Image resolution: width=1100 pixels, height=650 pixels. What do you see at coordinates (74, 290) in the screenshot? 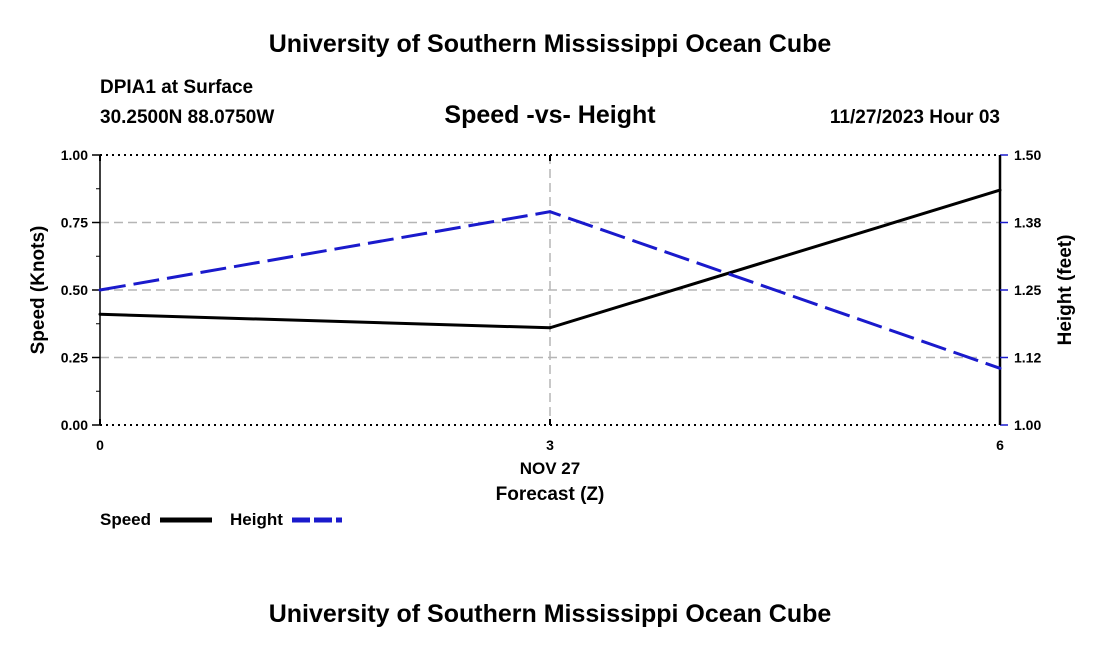
I see `y-tick-label: 0.50` at bounding box center [74, 290].